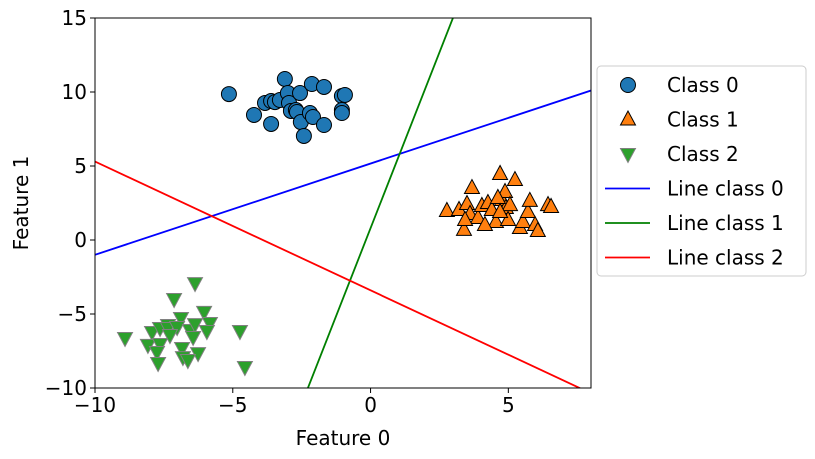 The image size is (815, 459). What do you see at coordinates (80, 240) in the screenshot?
I see `y-tick-label: 0` at bounding box center [80, 240].